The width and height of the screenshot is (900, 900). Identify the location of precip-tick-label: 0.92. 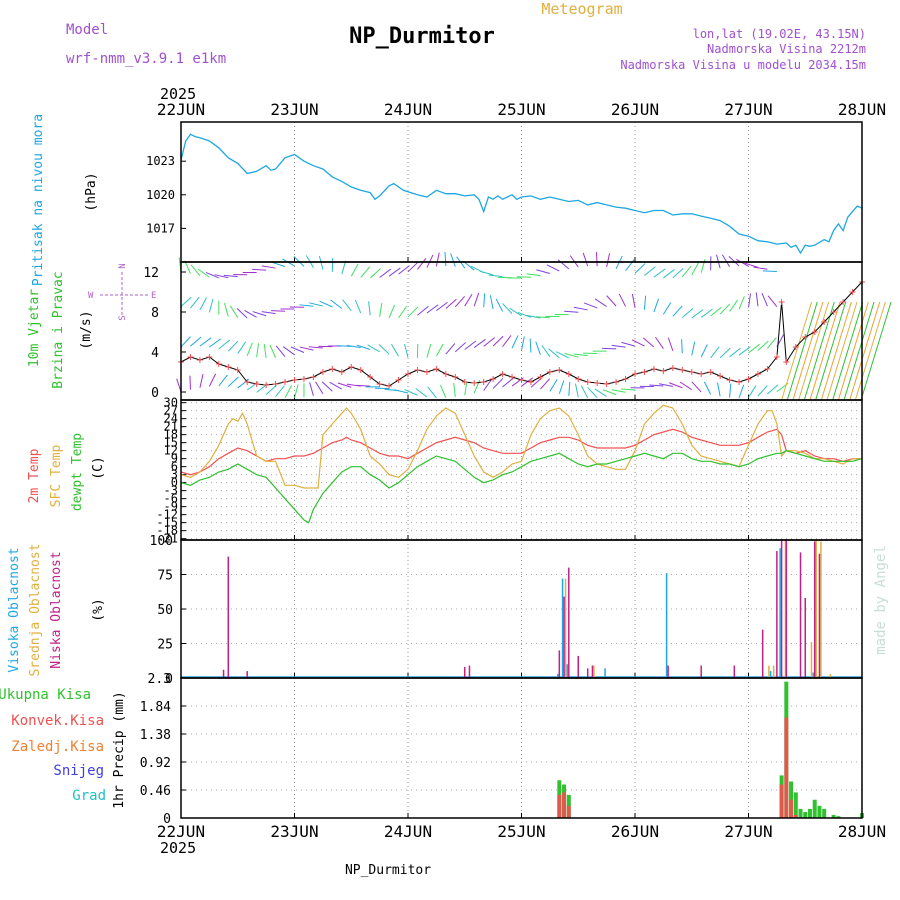
(155, 763).